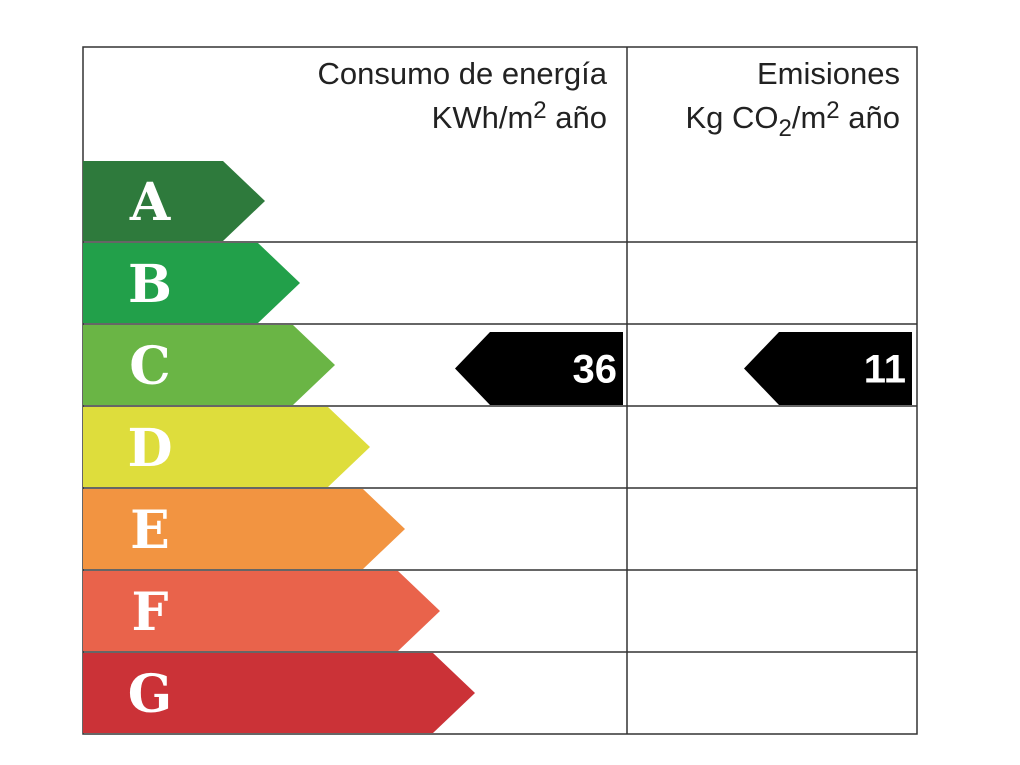 Image resolution: width=1020 pixels, height=765 pixels. Describe the element at coordinates (731, 117) in the screenshot. I see `unit-part: Kg CO` at that location.